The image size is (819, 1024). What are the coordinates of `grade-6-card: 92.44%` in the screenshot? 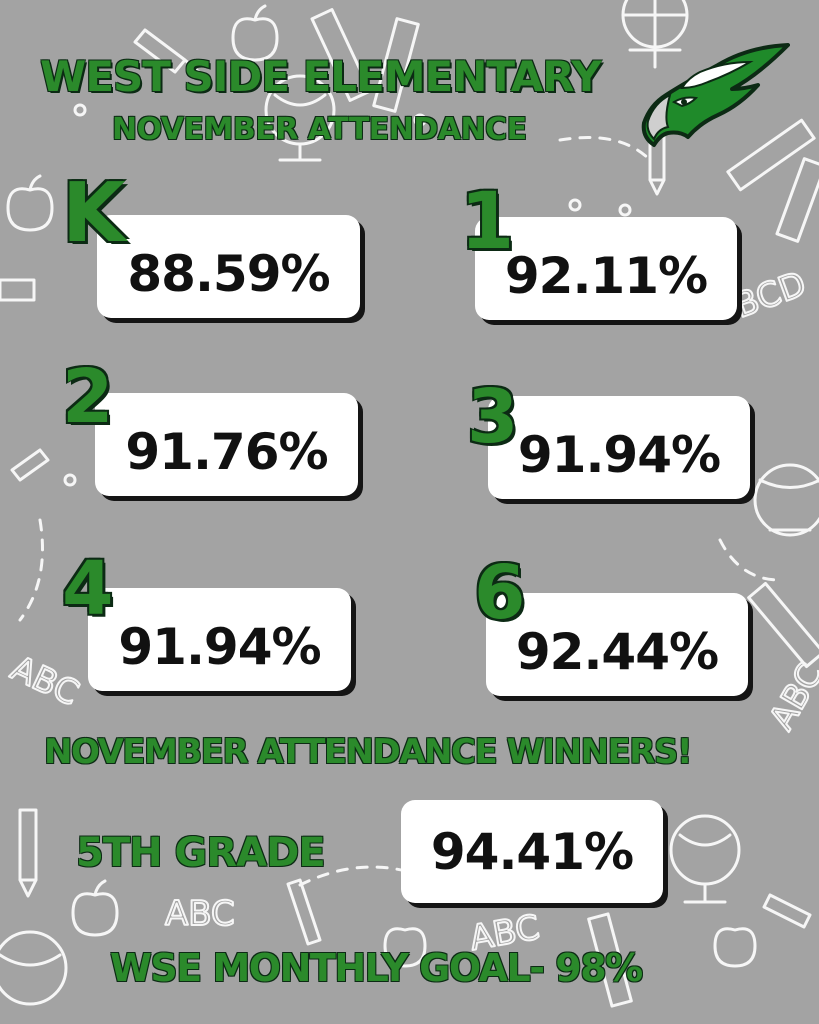 It's located at (617, 644).